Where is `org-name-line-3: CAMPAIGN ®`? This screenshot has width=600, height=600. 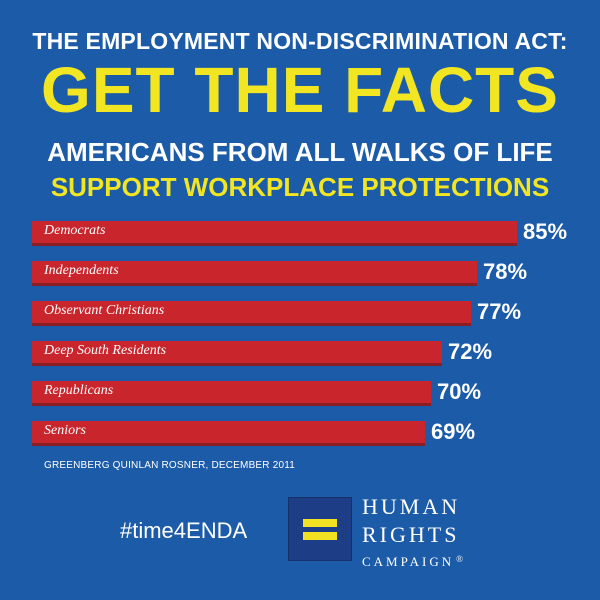
org-name-line-3: CAMPAIGN ® is located at coordinates (412, 562).